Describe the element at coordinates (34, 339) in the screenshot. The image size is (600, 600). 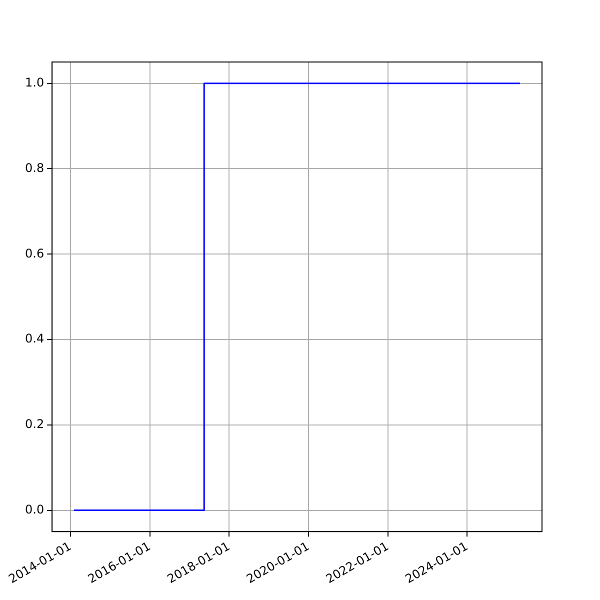
I see `y-tick-label: 0.4` at that location.